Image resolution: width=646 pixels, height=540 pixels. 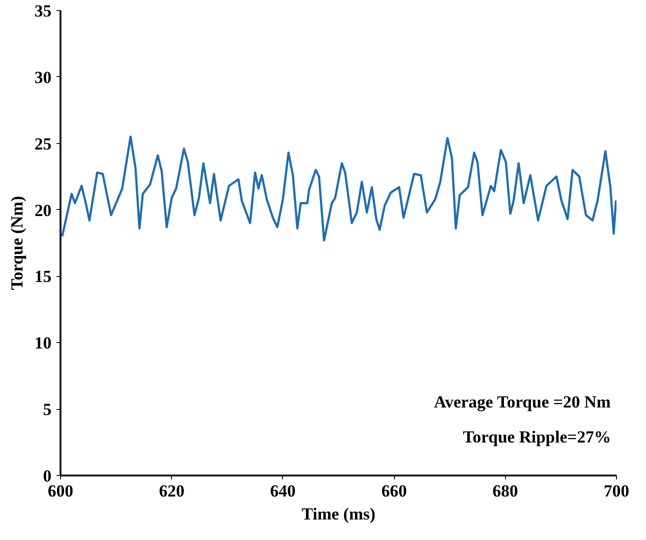 I want to click on y-tick-label: 5, so click(x=47, y=410).